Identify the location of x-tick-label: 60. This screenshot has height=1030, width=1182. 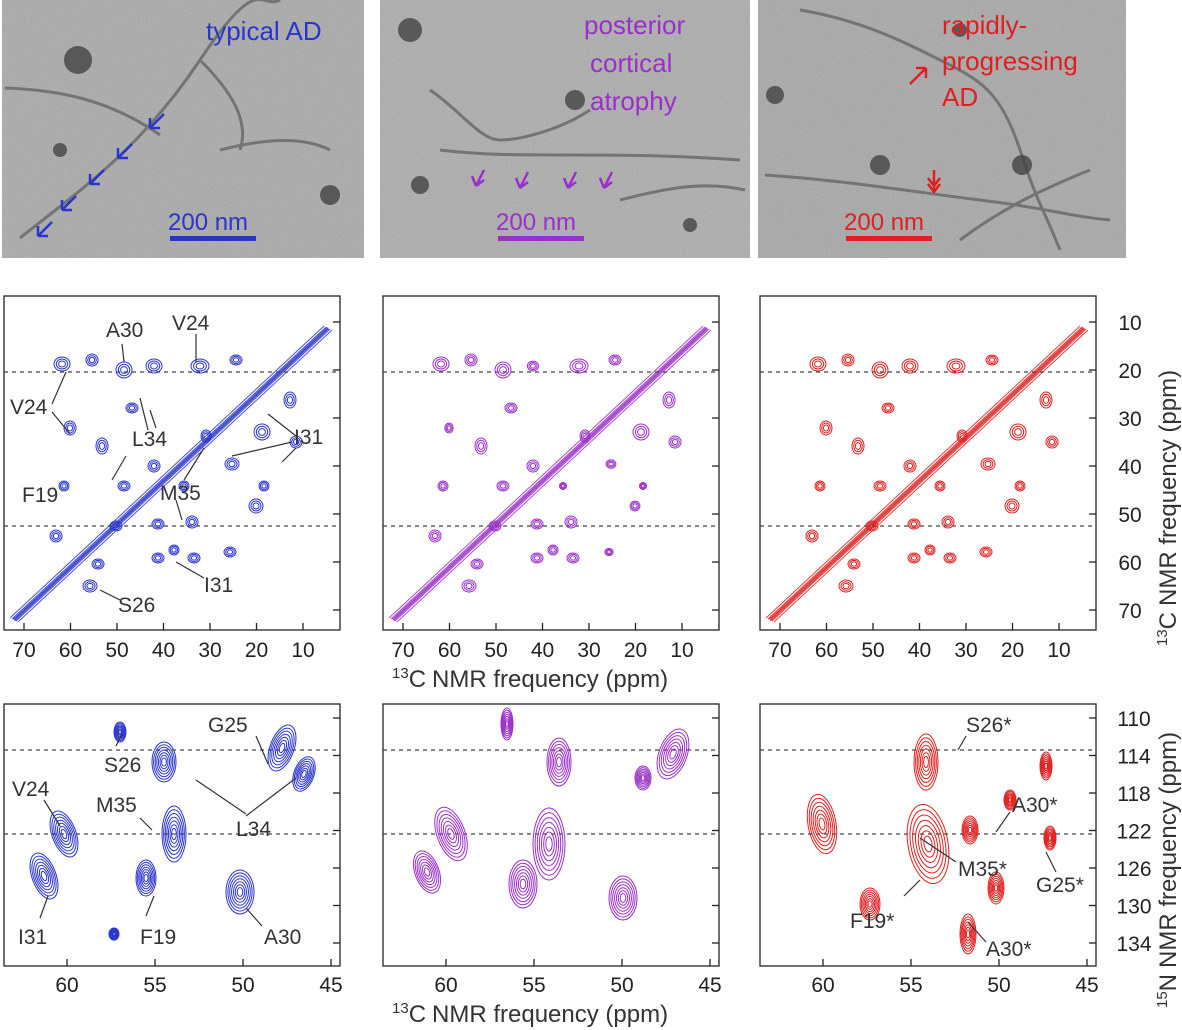
(826, 650).